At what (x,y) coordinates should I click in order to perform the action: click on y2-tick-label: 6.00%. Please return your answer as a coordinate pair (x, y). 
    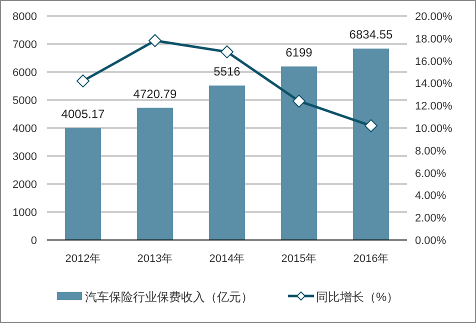
    Looking at the image, I should click on (430, 174).